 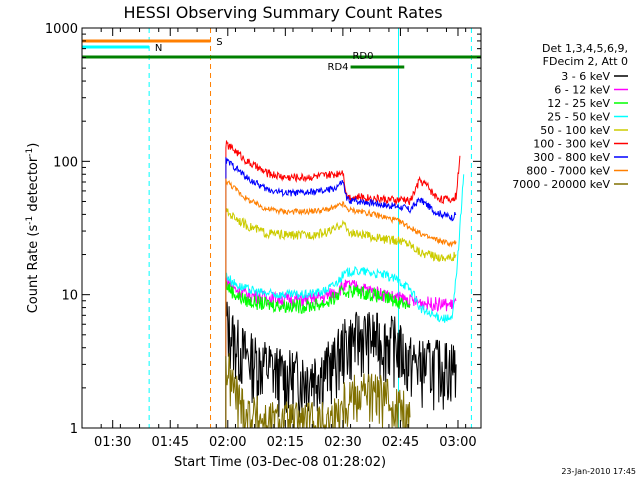 I want to click on chart-title: HESSI Observing Summary Count Rates, so click(x=282, y=12).